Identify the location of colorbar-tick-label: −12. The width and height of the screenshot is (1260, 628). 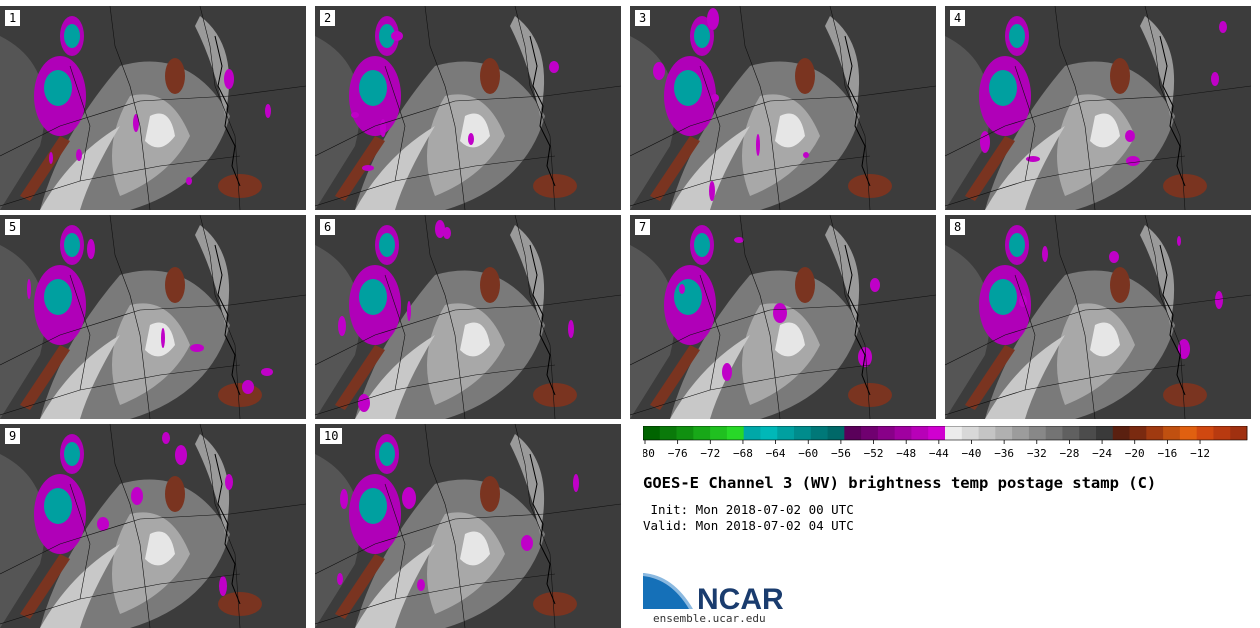
(1200, 453).